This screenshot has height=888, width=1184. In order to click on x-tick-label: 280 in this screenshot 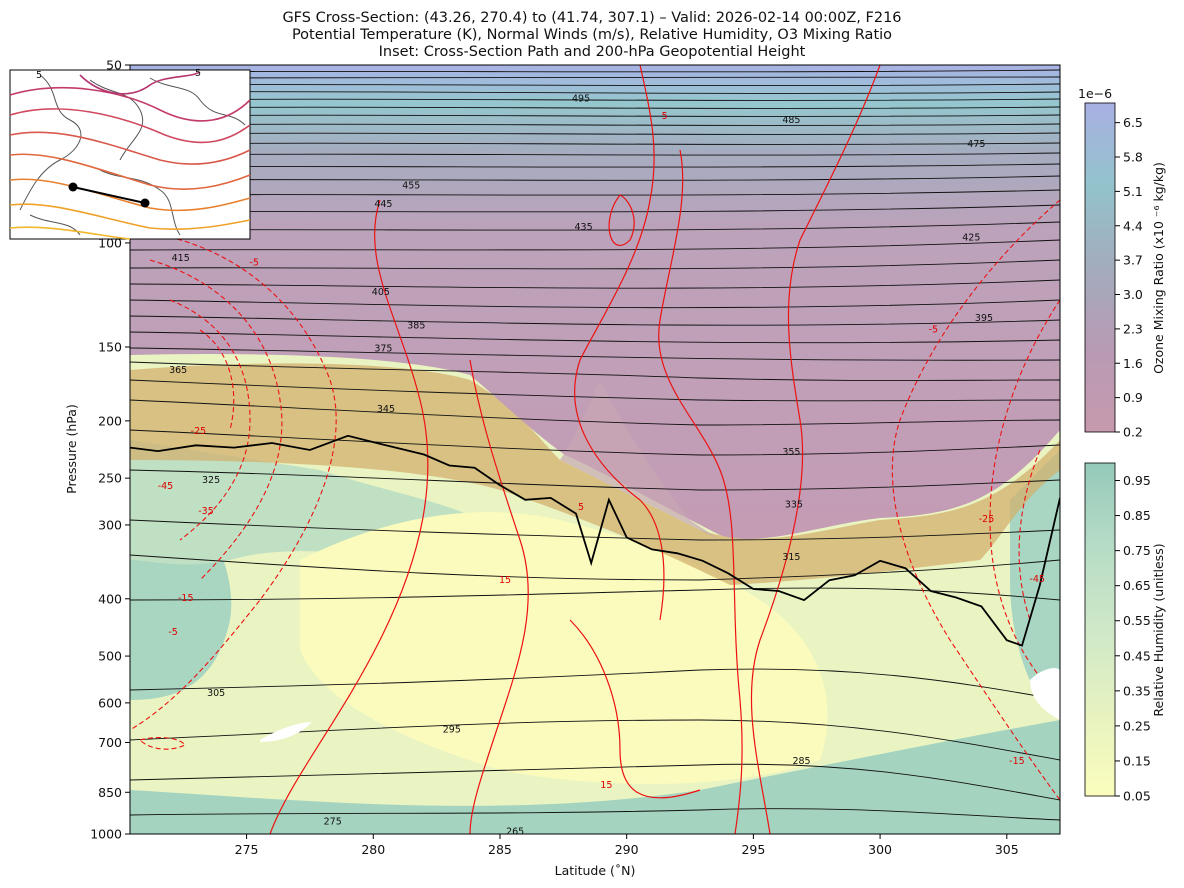, I will do `click(373, 849)`.